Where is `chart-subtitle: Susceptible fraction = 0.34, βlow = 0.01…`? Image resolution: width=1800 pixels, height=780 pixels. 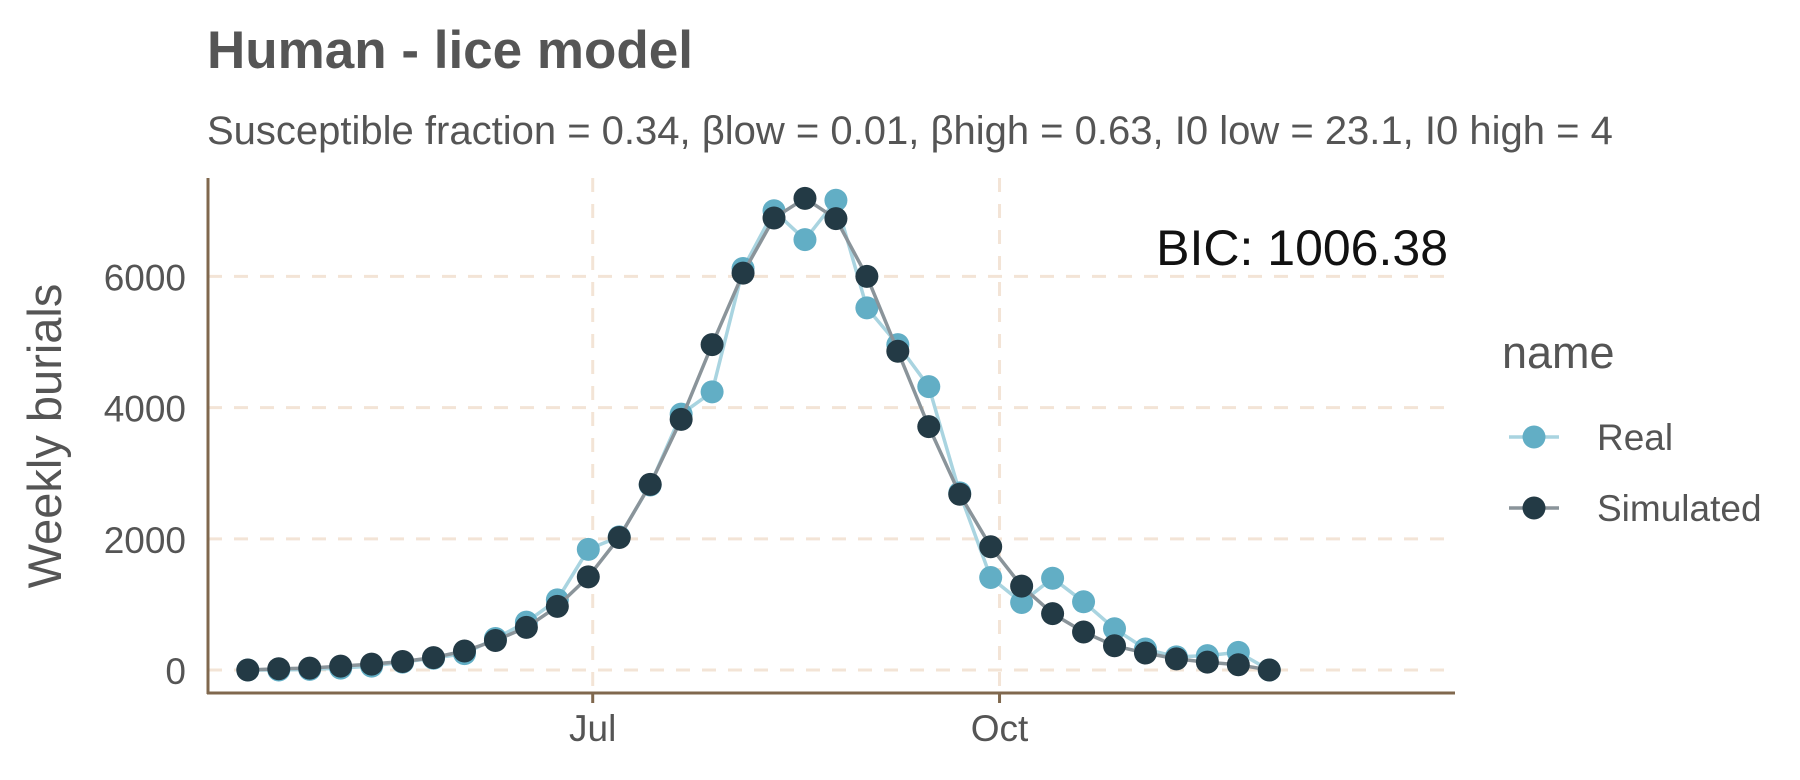 chart-subtitle: Susceptible fraction = 0.34, βlow = 0.01… is located at coordinates (910, 131).